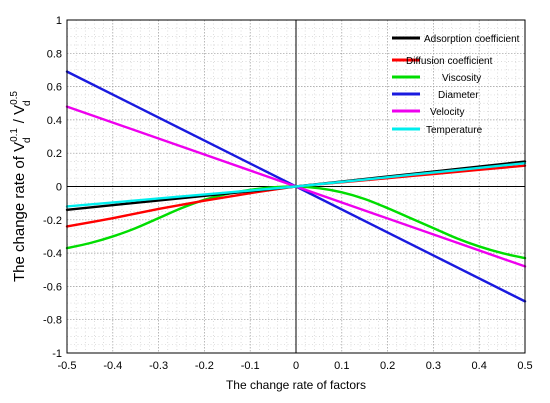 This screenshot has height=403, width=550. I want to click on y-tick-label: -0.6, so click(52, 287).